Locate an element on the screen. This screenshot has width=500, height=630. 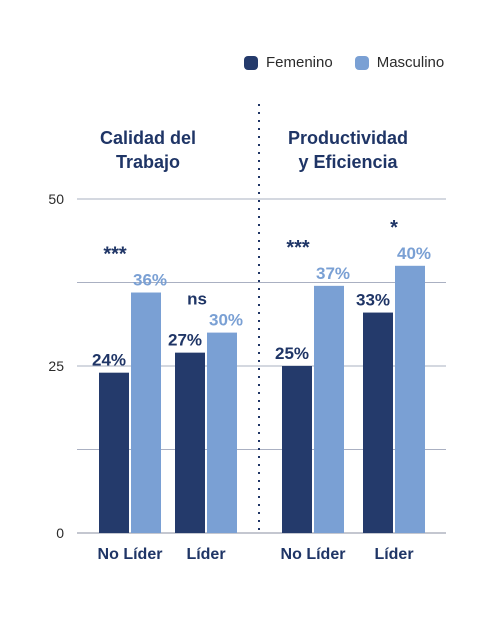
y-tick-label: 50 is located at coordinates (56, 199).